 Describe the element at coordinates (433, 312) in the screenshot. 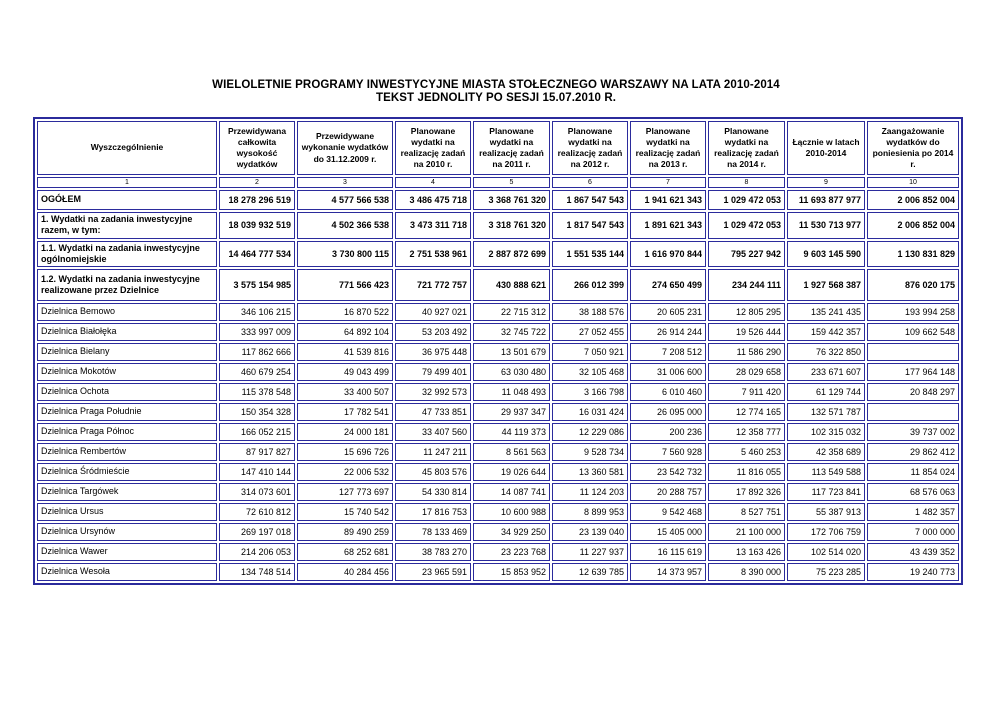

I see `value-cell: 40 927 021` at that location.